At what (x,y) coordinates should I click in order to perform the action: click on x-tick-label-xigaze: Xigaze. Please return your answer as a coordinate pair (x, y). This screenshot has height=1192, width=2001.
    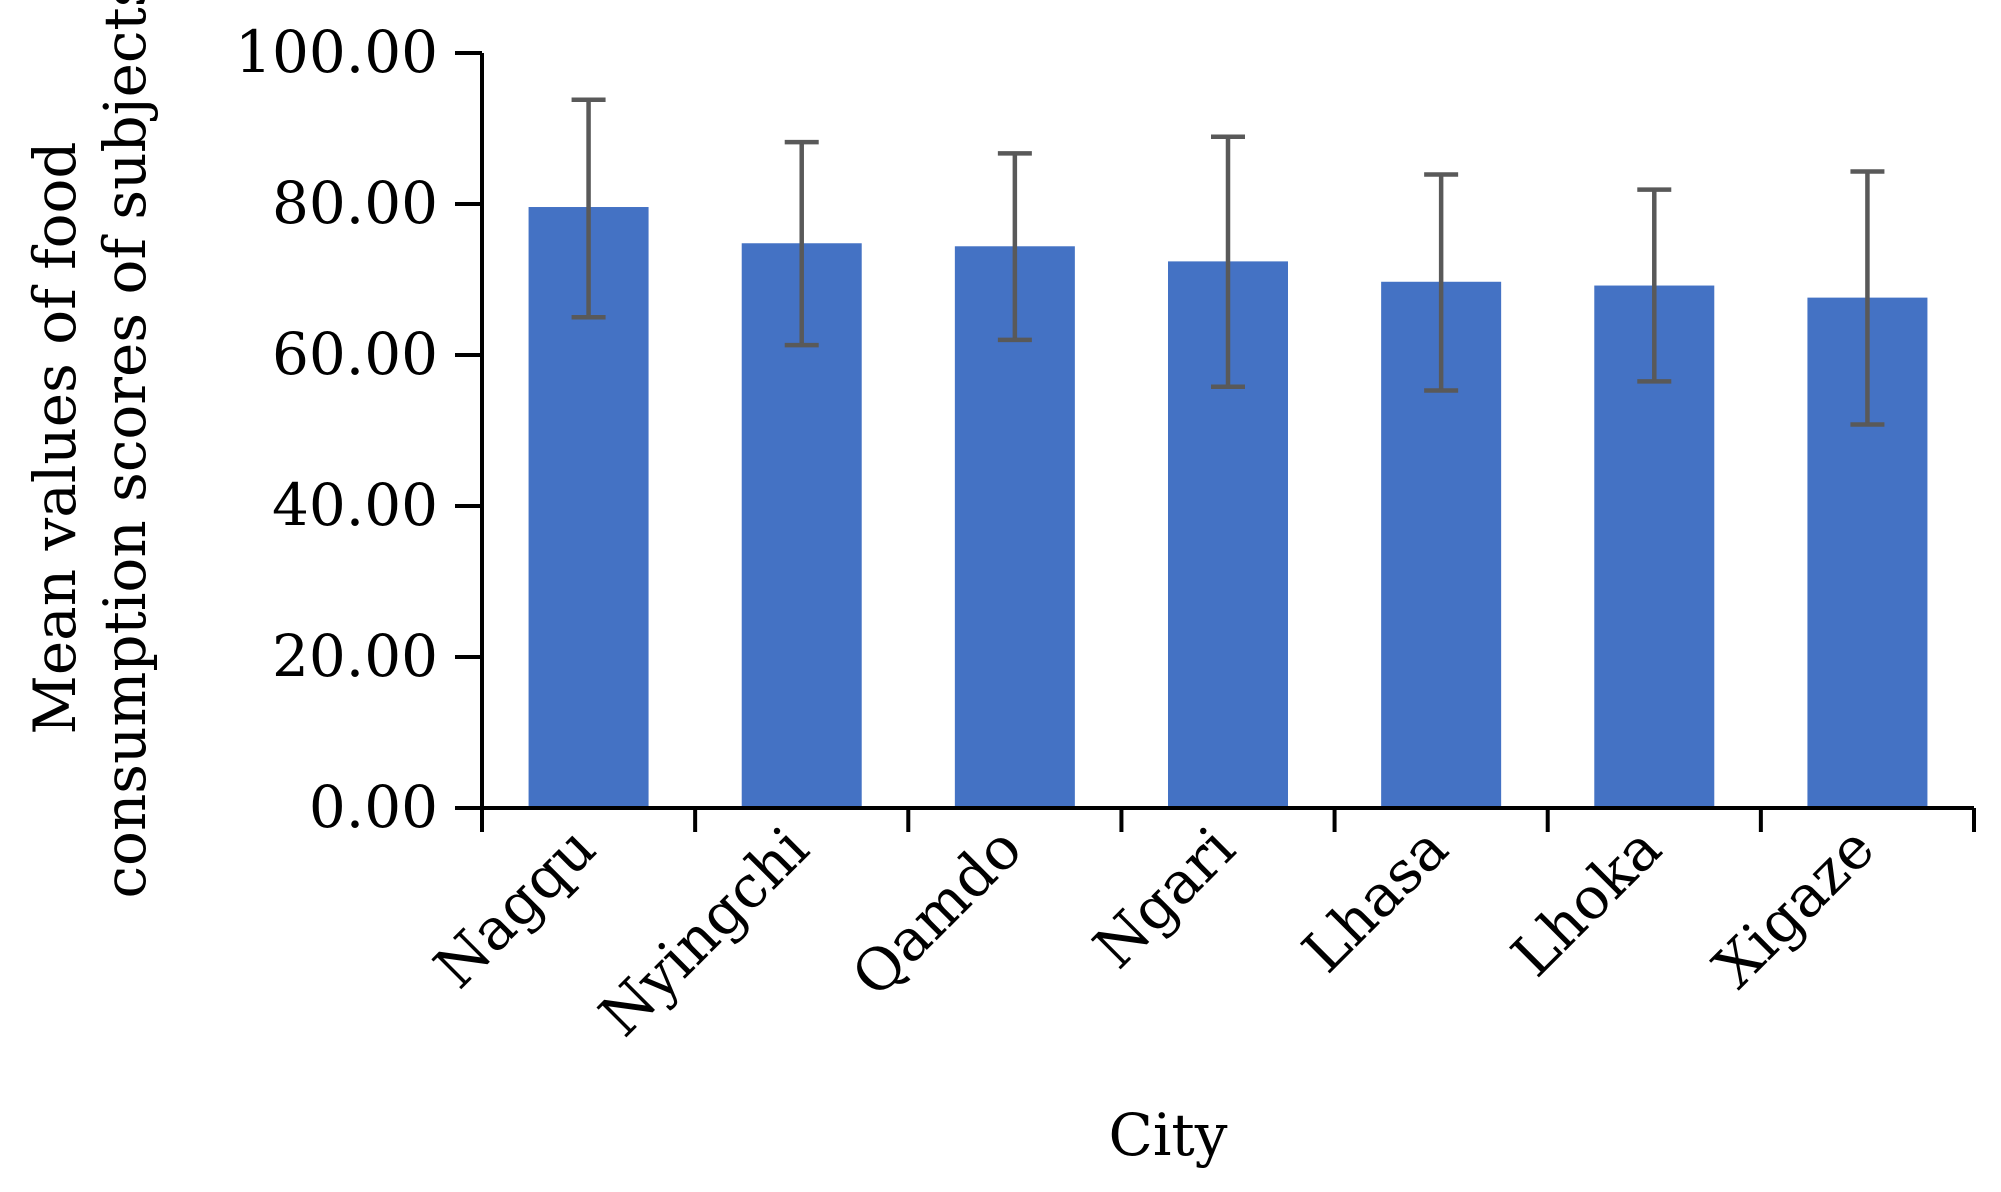
    Looking at the image, I should click on (1793, 907).